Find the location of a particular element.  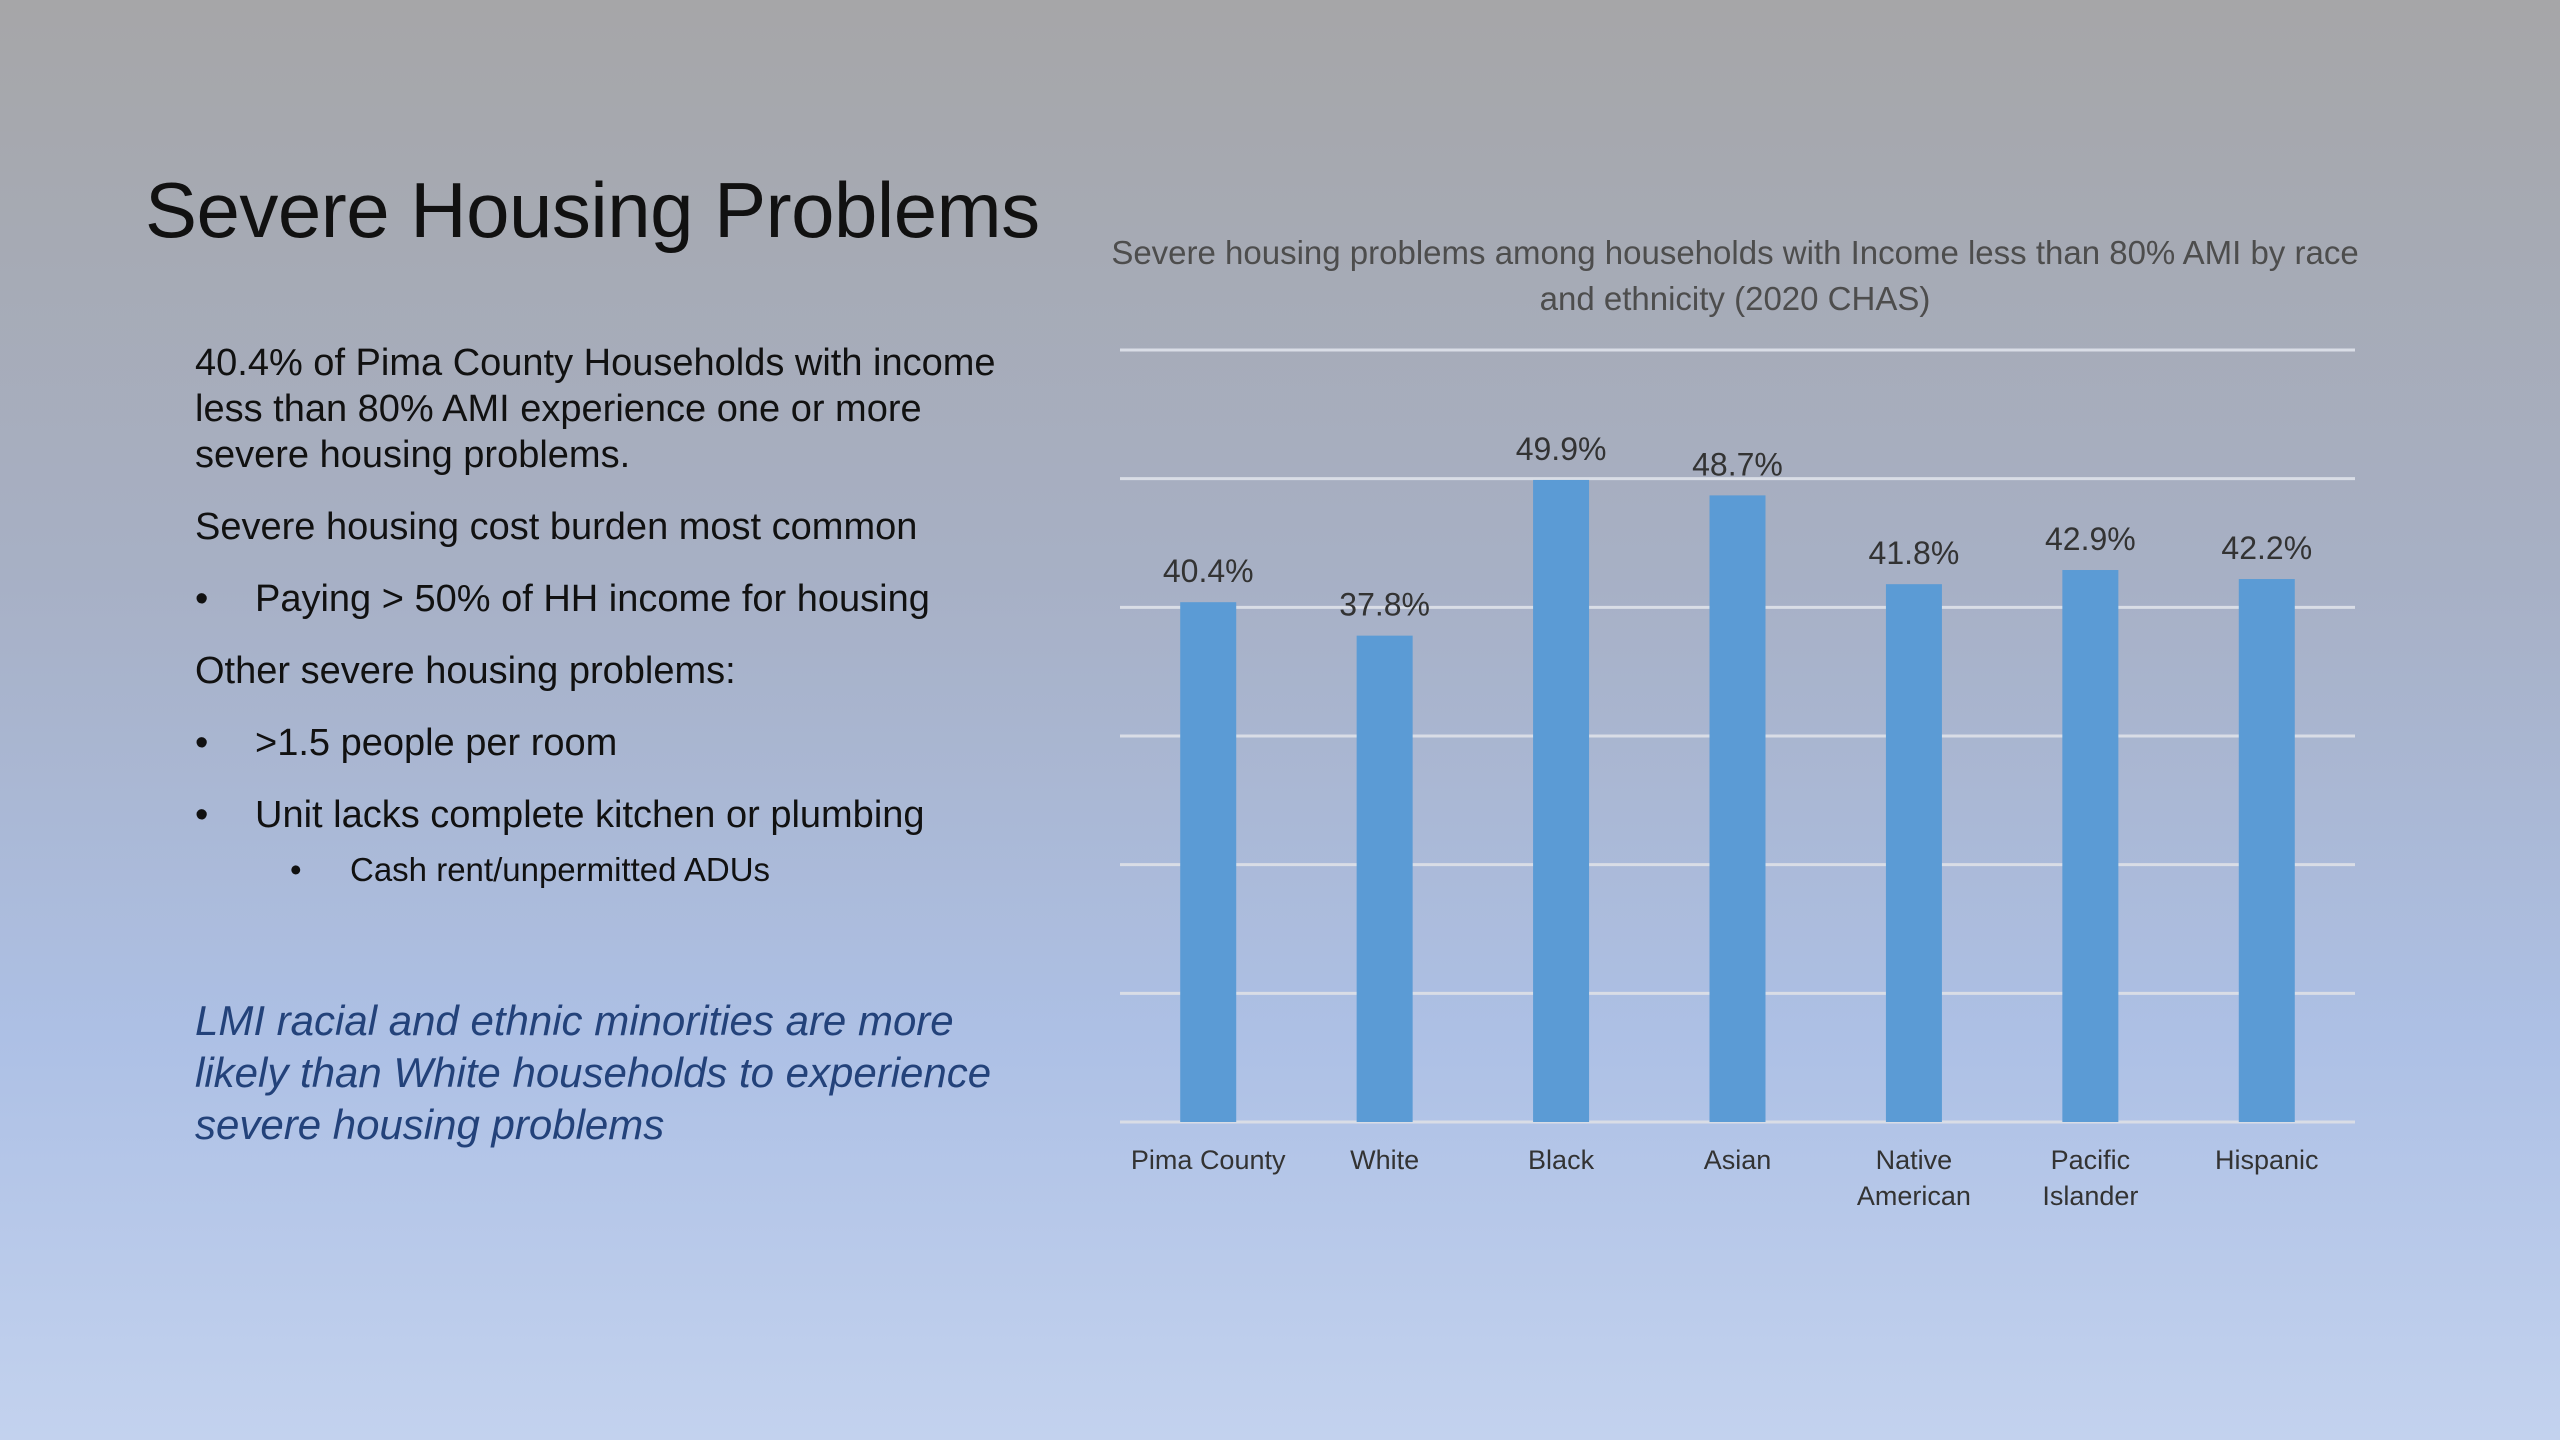

x-tick-label: Pacific is located at coordinates (2091, 1160).